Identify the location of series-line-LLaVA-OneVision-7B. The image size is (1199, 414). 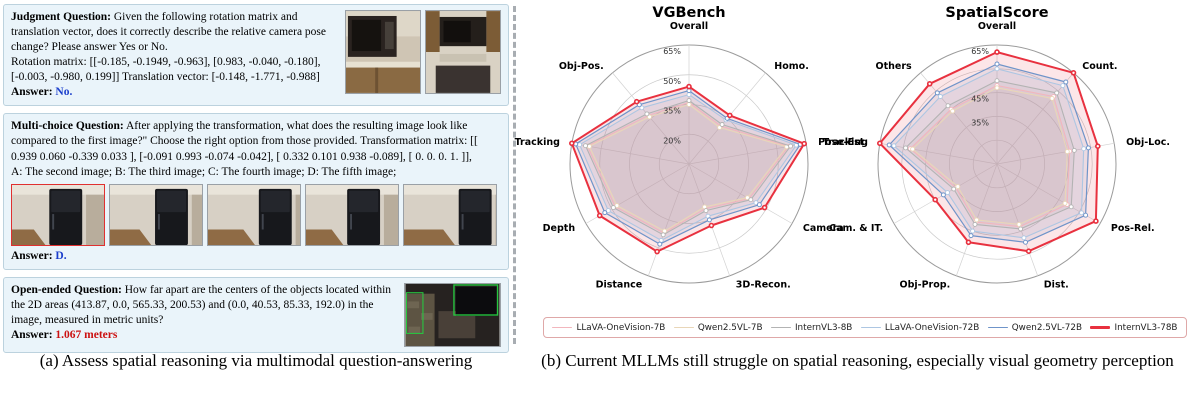
(990, 156).